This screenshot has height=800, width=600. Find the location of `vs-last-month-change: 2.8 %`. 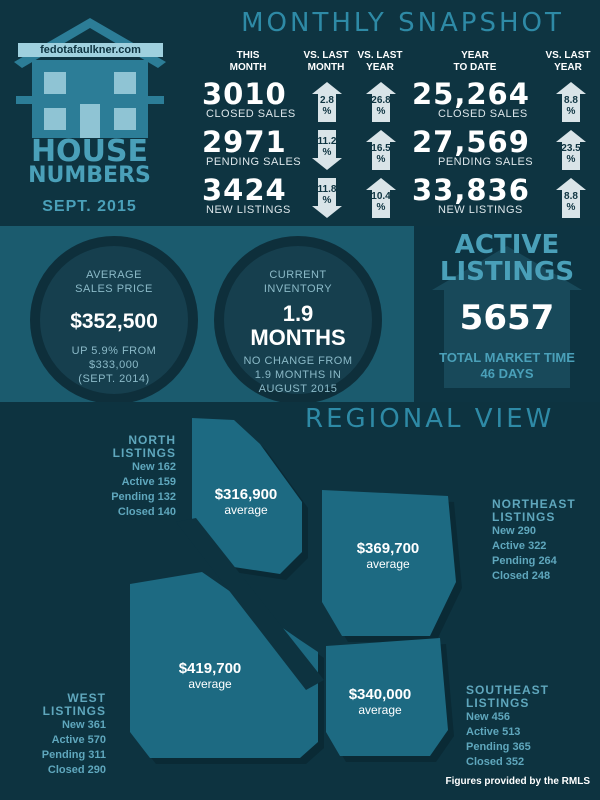

vs-last-month-change: 2.8 % is located at coordinates (327, 102).